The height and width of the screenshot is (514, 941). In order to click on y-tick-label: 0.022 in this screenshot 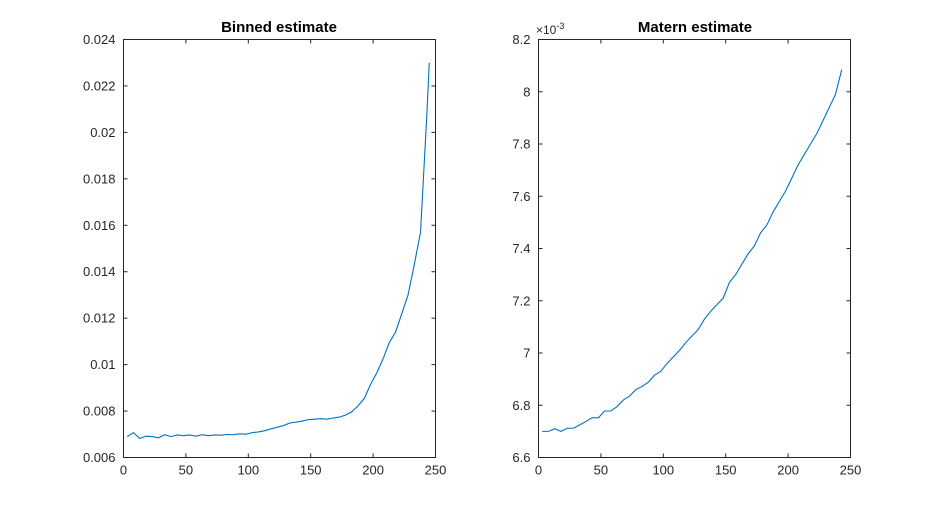, I will do `click(99, 85)`.